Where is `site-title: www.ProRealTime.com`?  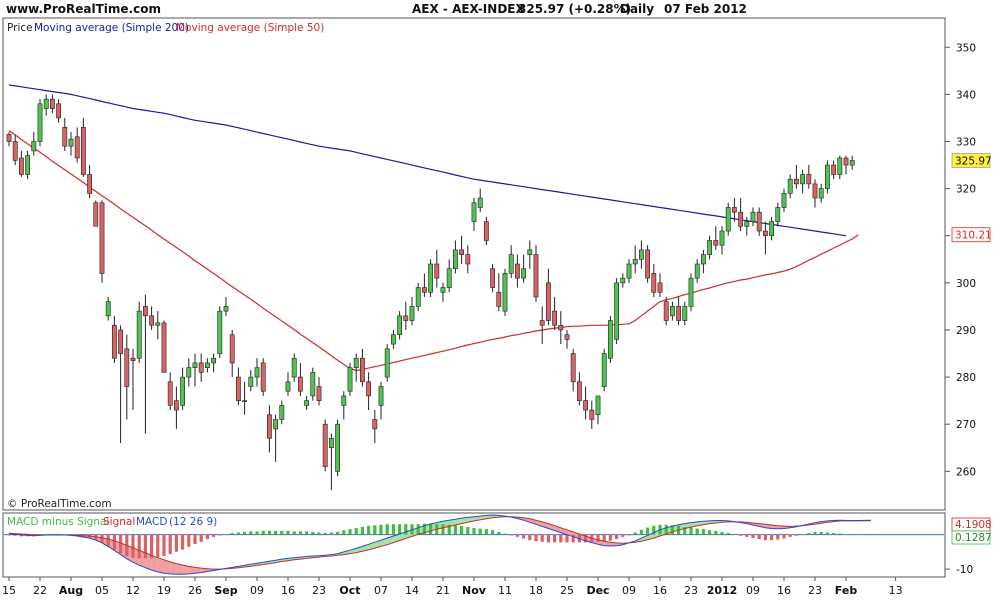
site-title: www.ProRealTime.com is located at coordinates (83, 9).